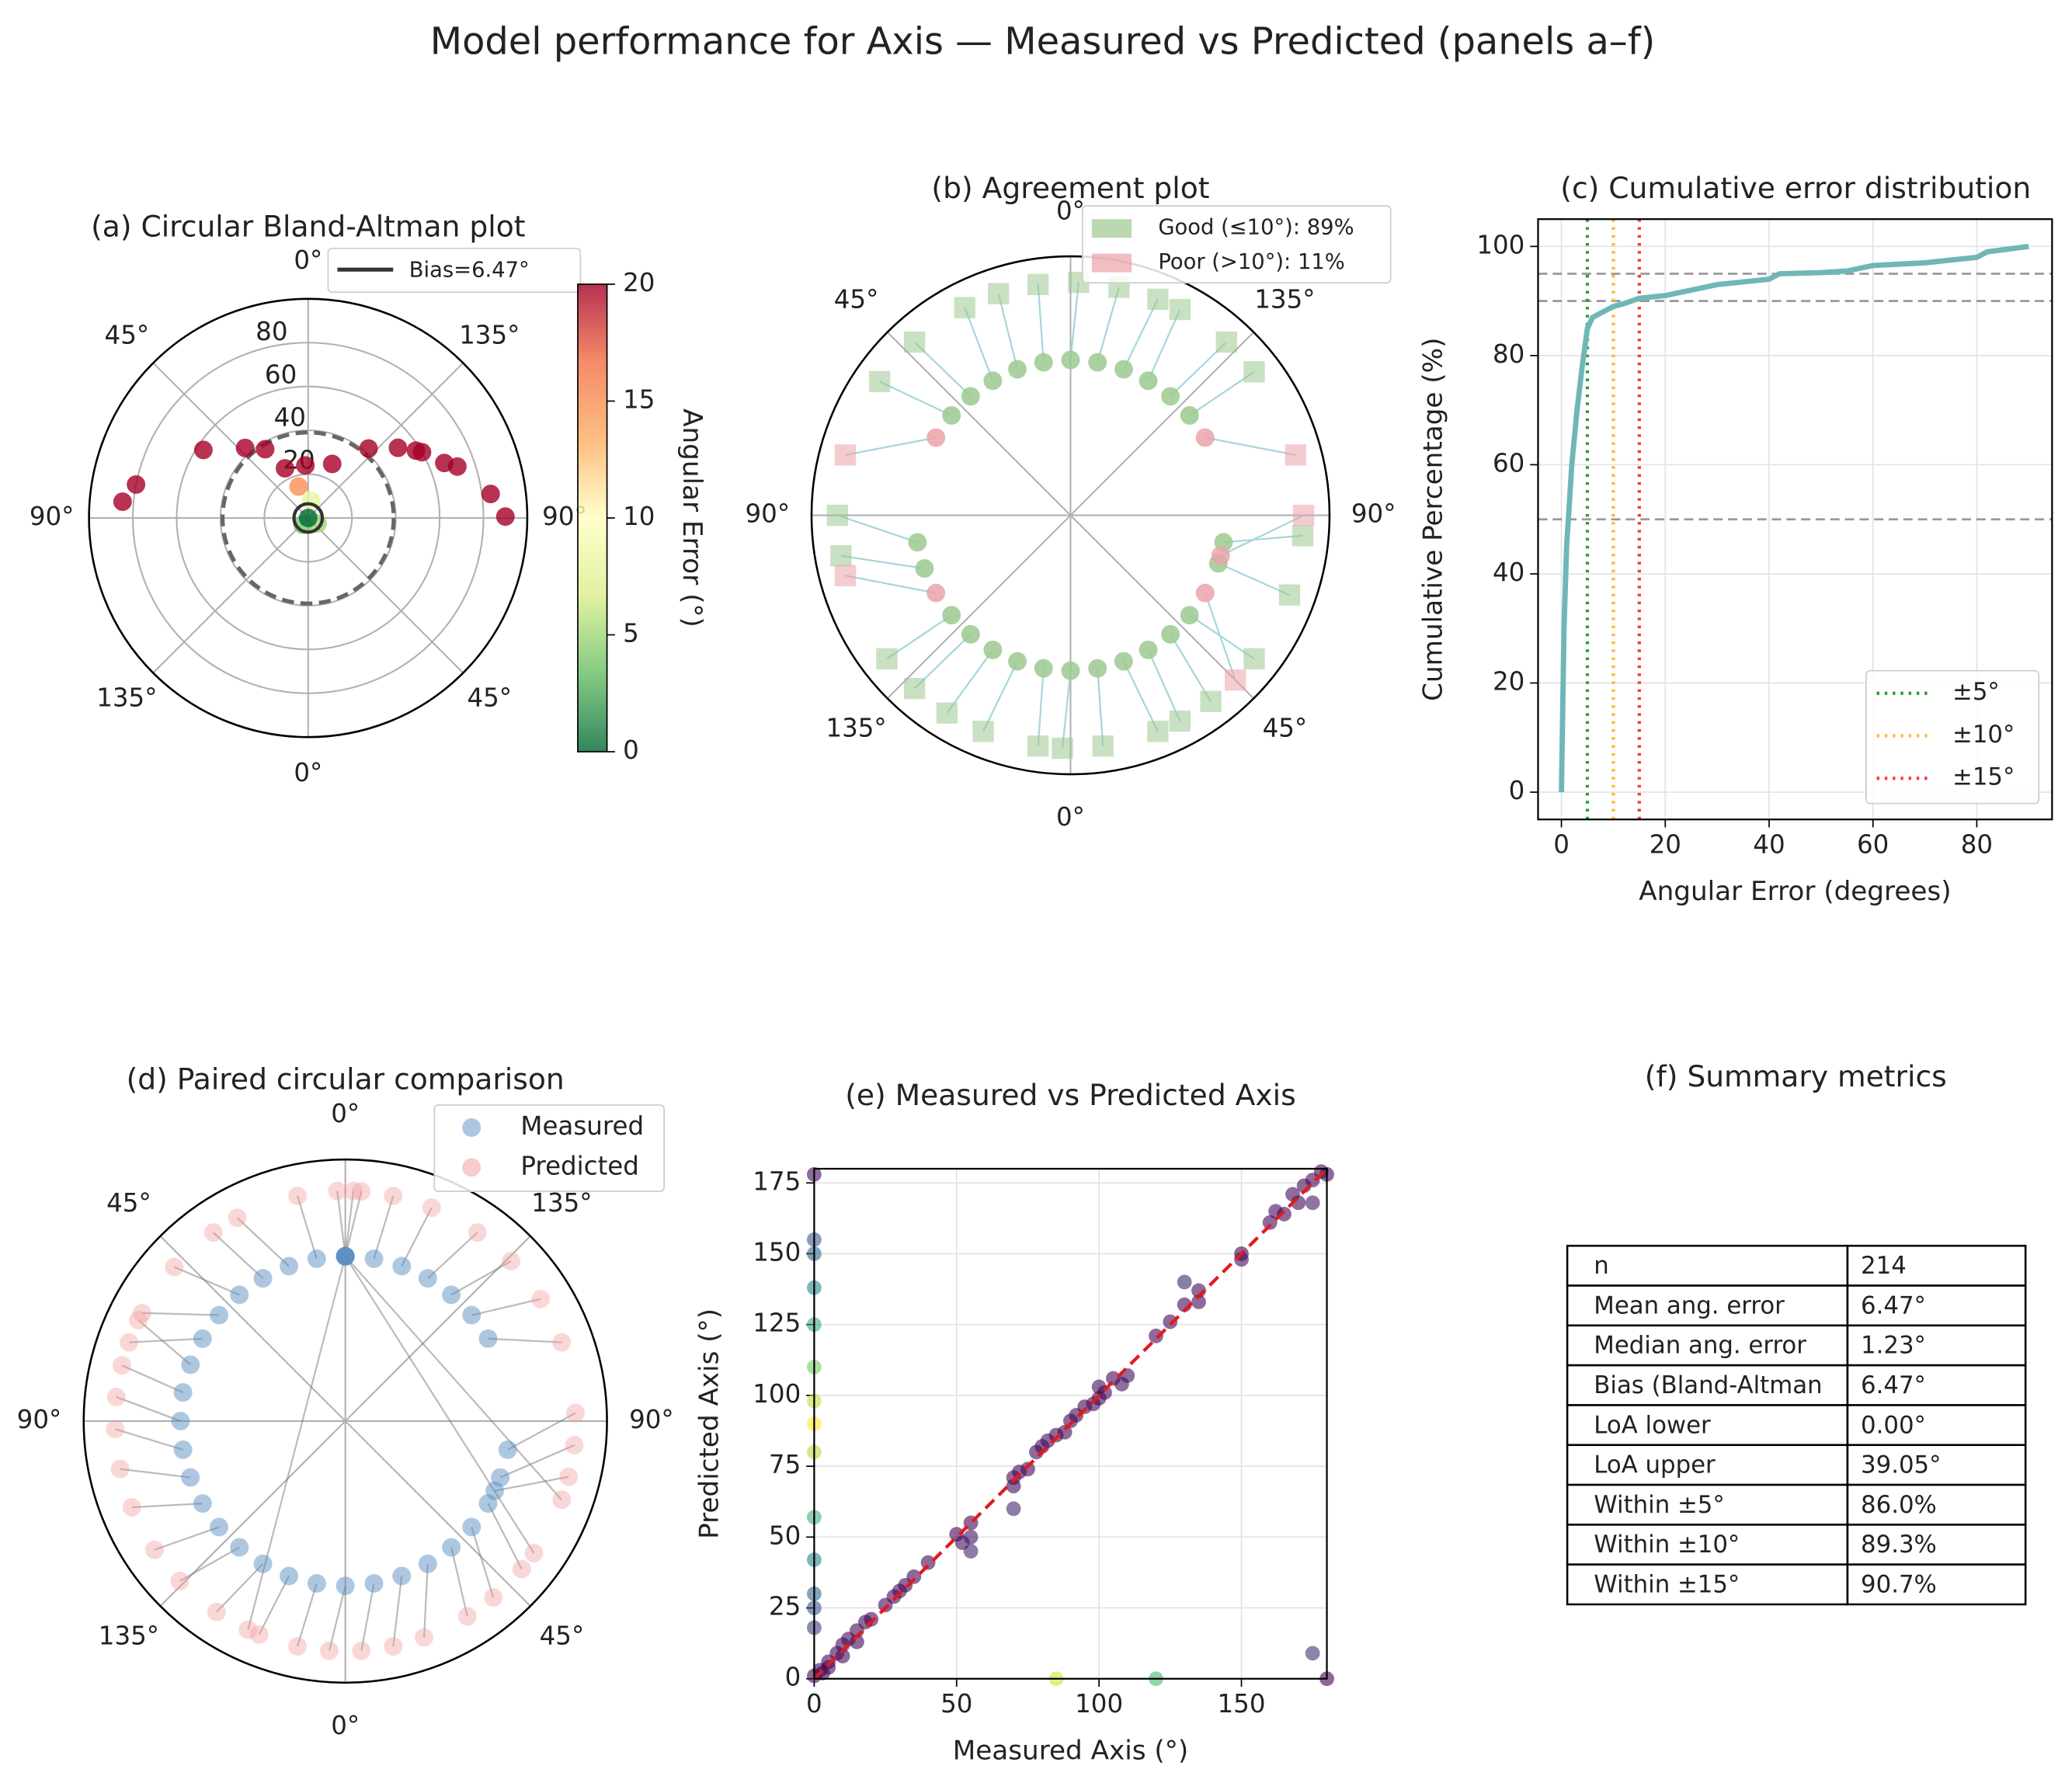 Image resolution: width=2072 pixels, height=1783 pixels. Describe the element at coordinates (1899, 1505) in the screenshot. I see `table-value: 86.0%` at that location.